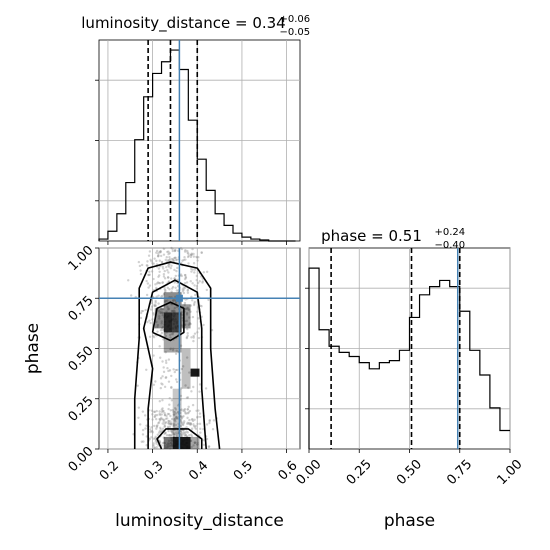  Describe the element at coordinates (81, 258) in the screenshot. I see `joint-ytick-label-4: 1.00` at that location.